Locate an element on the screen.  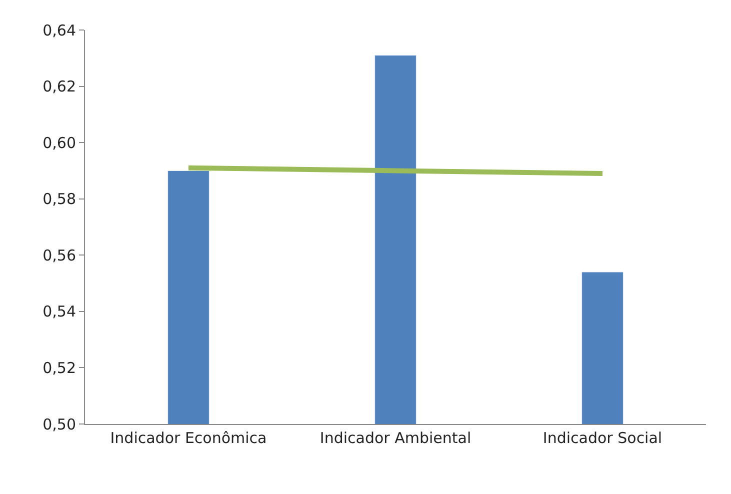
y-tick-label: 0,62 is located at coordinates (59, 87).